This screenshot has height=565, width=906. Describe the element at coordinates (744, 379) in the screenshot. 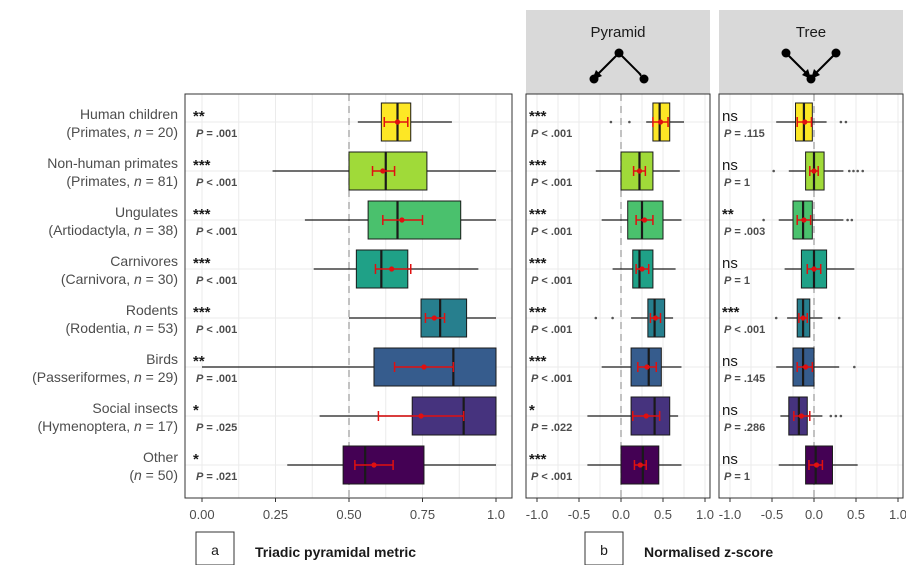

I see `p-value-label: P = .145` at that location.